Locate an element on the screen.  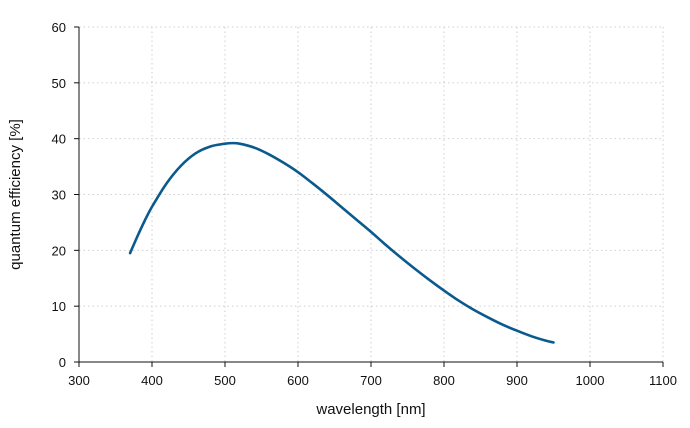
x-tick-label: 900 is located at coordinates (517, 380).